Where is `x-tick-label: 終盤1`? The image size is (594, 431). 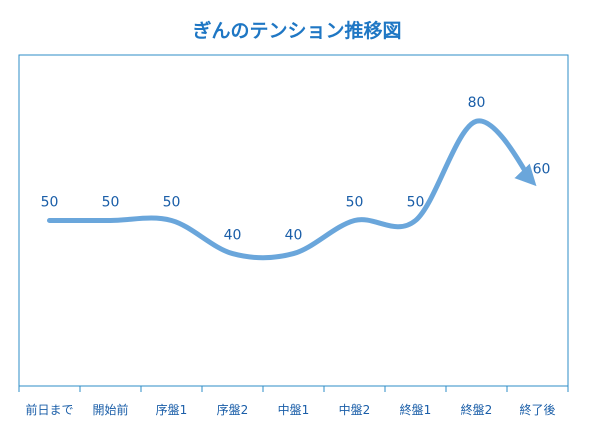
x-tick-label: 終盤1 is located at coordinates (416, 409).